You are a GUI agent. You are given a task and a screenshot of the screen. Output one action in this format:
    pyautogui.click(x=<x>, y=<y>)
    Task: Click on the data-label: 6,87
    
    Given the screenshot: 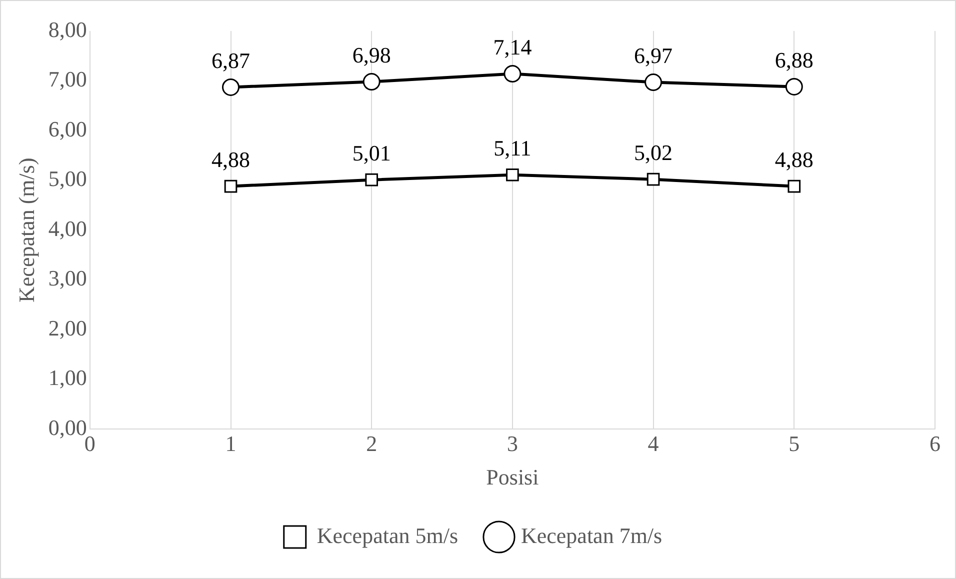 What is the action you would take?
    pyautogui.click(x=231, y=61)
    